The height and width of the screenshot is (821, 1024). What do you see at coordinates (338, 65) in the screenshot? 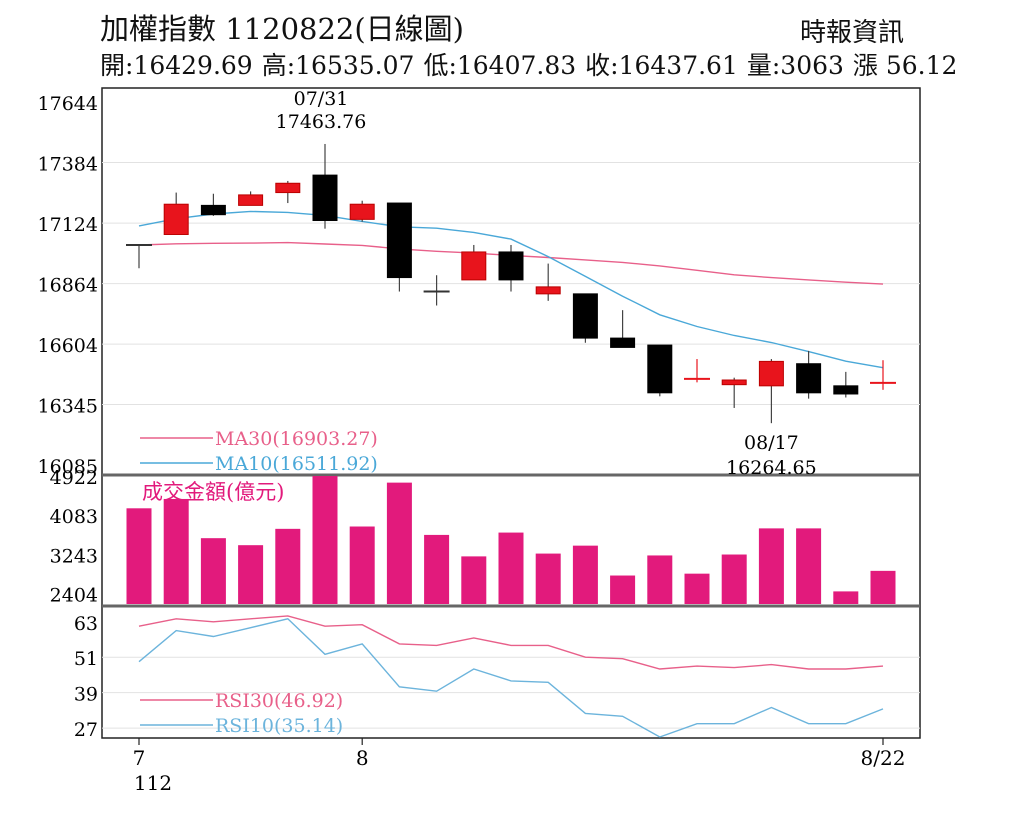
I see `high-value: 高:16535.07` at bounding box center [338, 65].